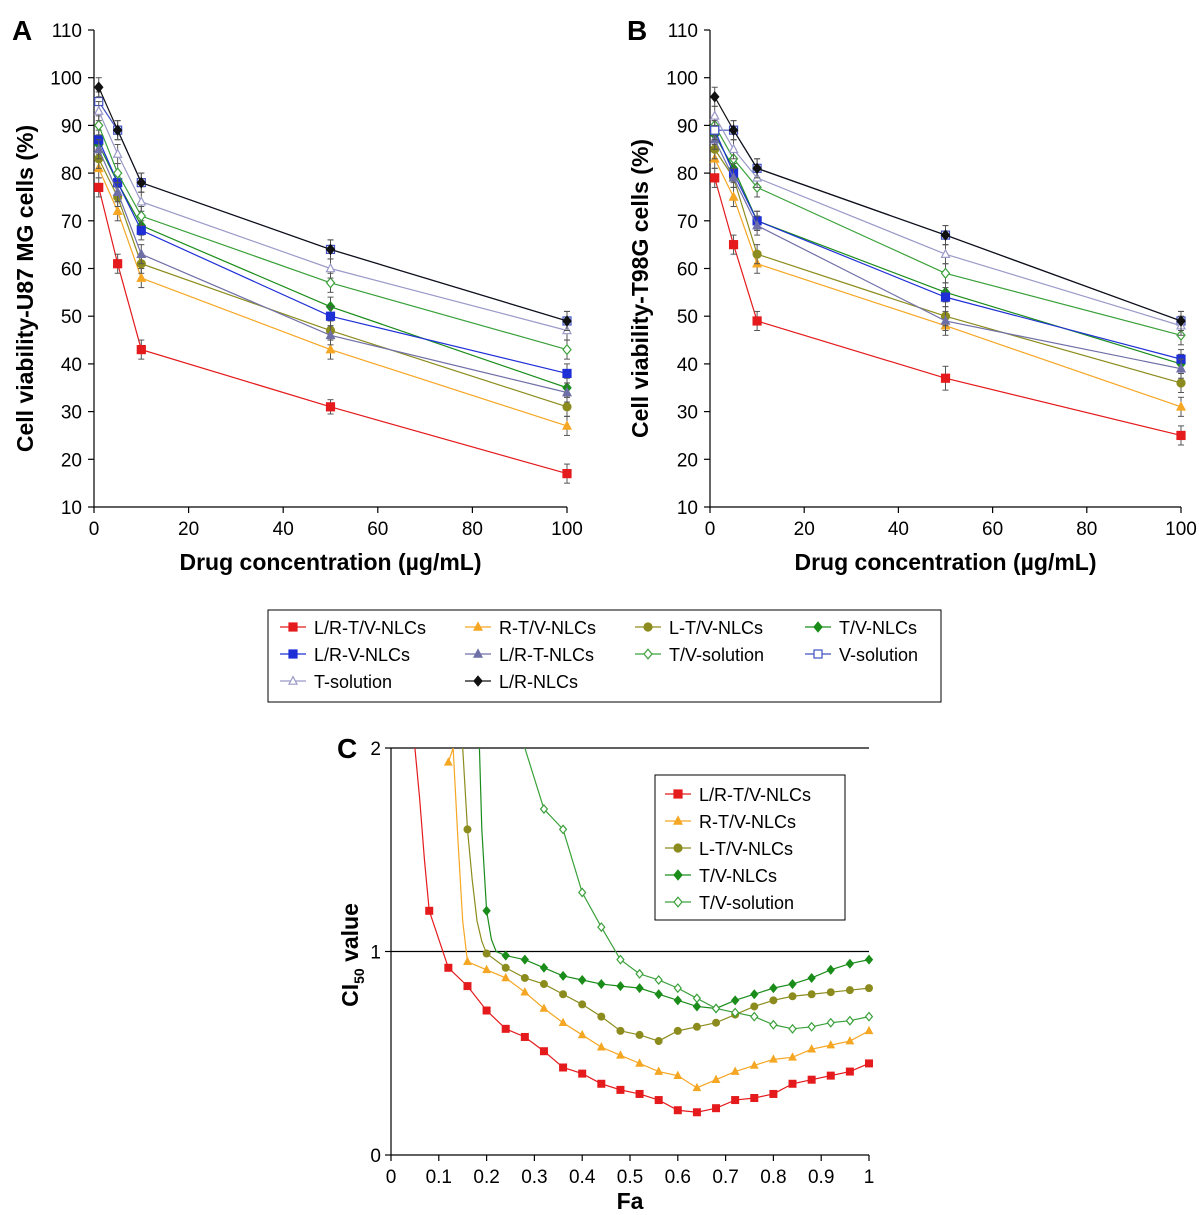  I want to click on x-tick-label: 0.5, so click(630, 1177).